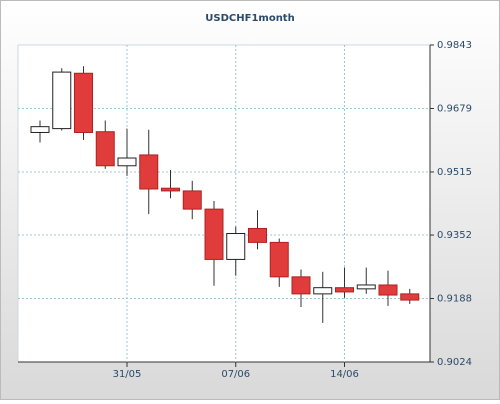 This screenshot has height=404, width=500. I want to click on x-tick-label: 07/06, so click(235, 374).